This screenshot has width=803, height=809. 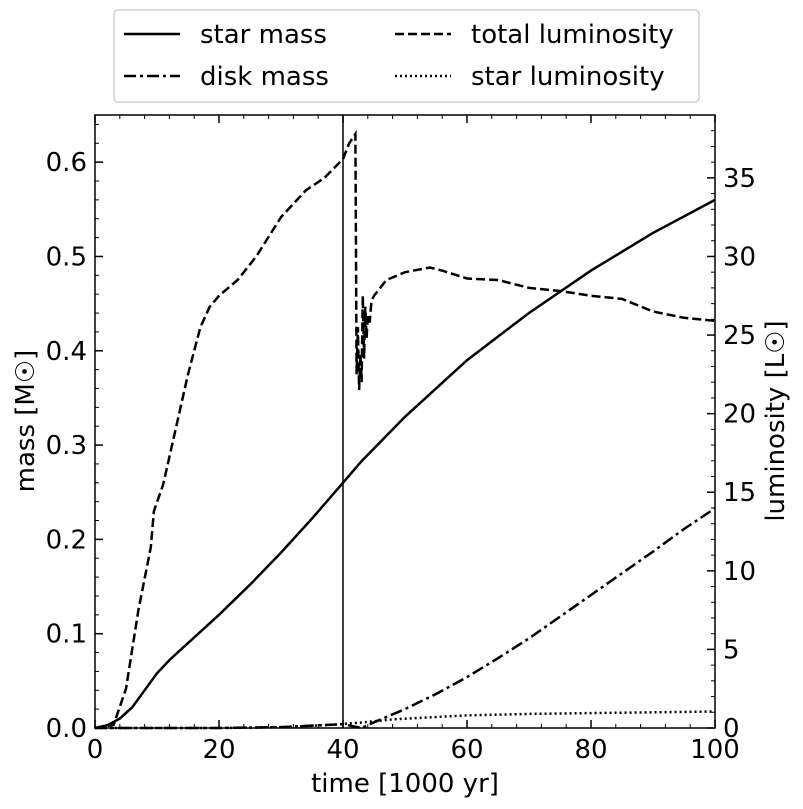 What do you see at coordinates (263, 35) in the screenshot?
I see `legend-label-star-mass: star mass` at bounding box center [263, 35].